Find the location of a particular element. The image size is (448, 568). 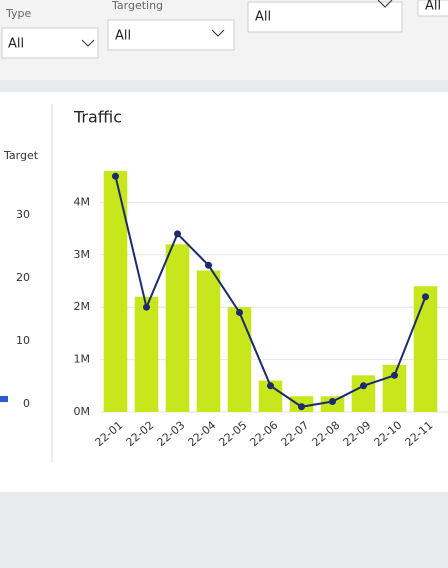

filter-label: Targeting is located at coordinates (137, 6).